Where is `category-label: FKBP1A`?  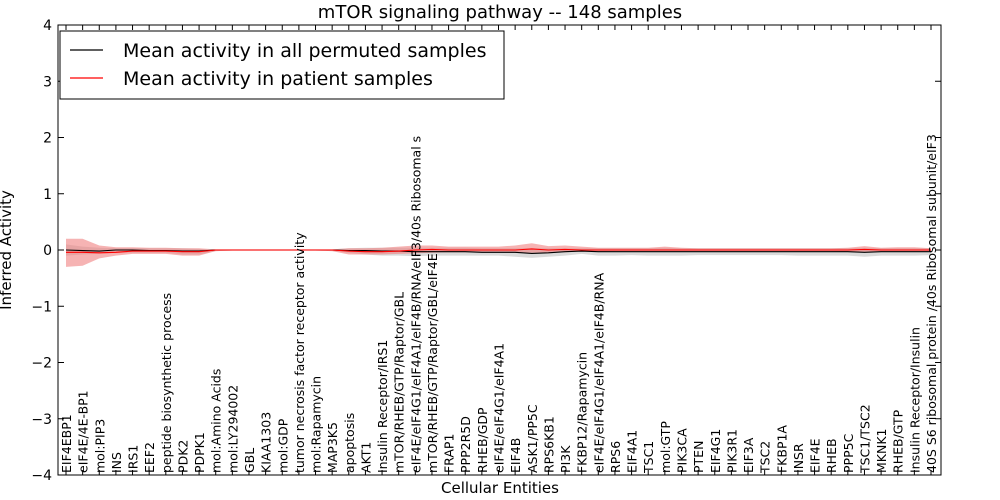 category-label: FKBP1A is located at coordinates (781, 449).